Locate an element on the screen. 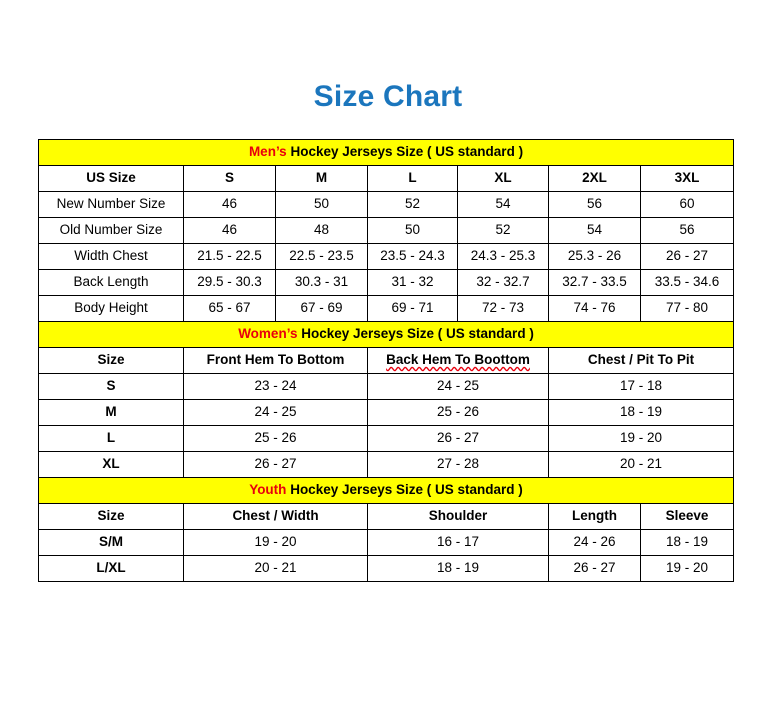  table-row: New Number Size 46 50 52 54 56 60 is located at coordinates (386, 205).